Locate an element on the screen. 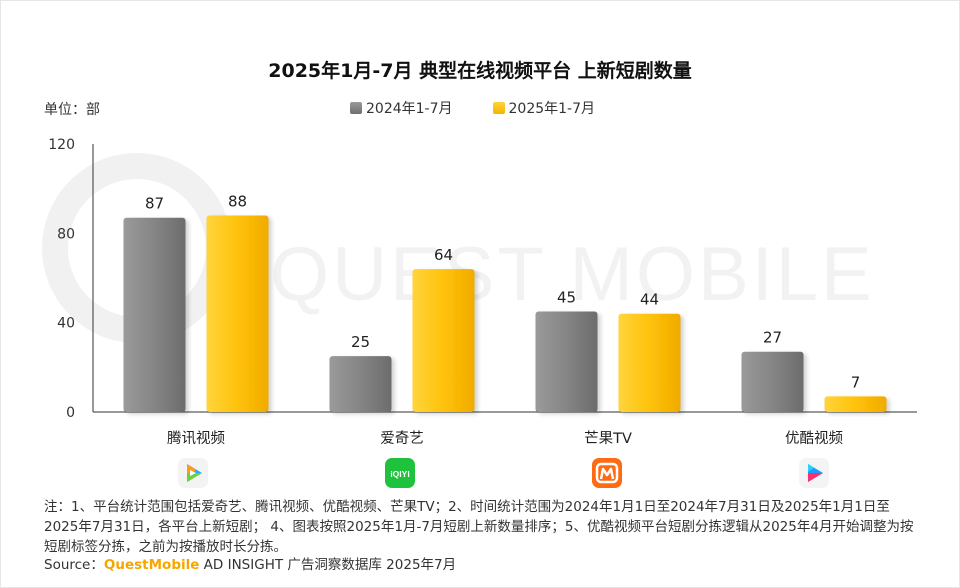 This screenshot has height=588, width=960. x-category-label: 爱奇艺 is located at coordinates (402, 438).